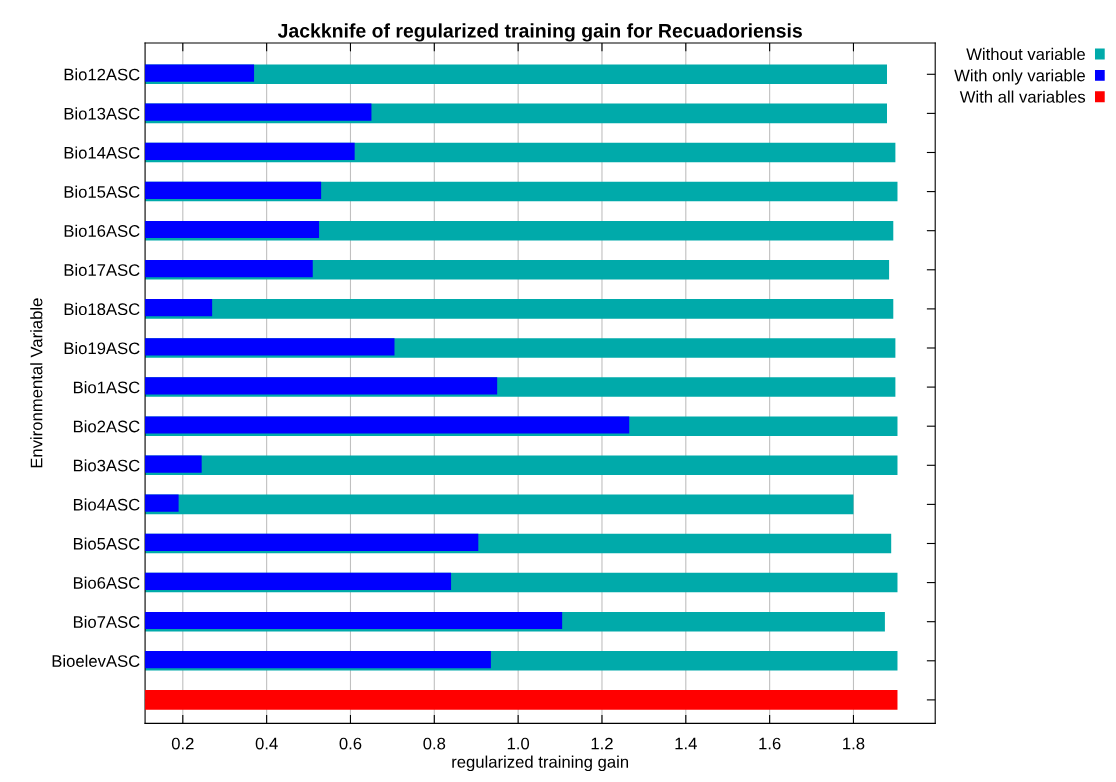 Image resolution: width=1116 pixels, height=782 pixels. What do you see at coordinates (106, 426) in the screenshot?
I see `y-tick-label: Bio2ASC` at bounding box center [106, 426].